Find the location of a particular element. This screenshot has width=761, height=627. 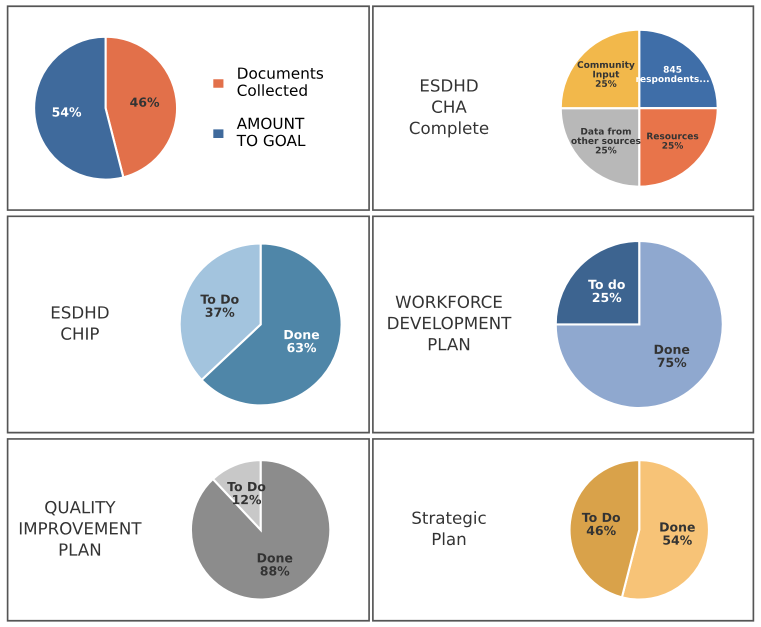

data-label: 88% is located at coordinates (275, 571).